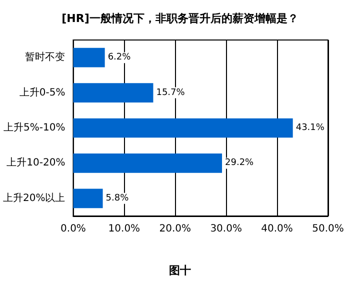 This screenshot has width=360, height=284. What do you see at coordinates (124, 229) in the screenshot?
I see `x-tick-label: 10.0%` at bounding box center [124, 229].